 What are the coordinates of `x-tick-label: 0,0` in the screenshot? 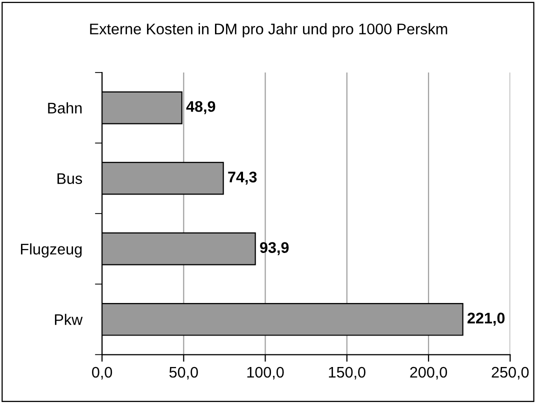 It's located at (102, 373).